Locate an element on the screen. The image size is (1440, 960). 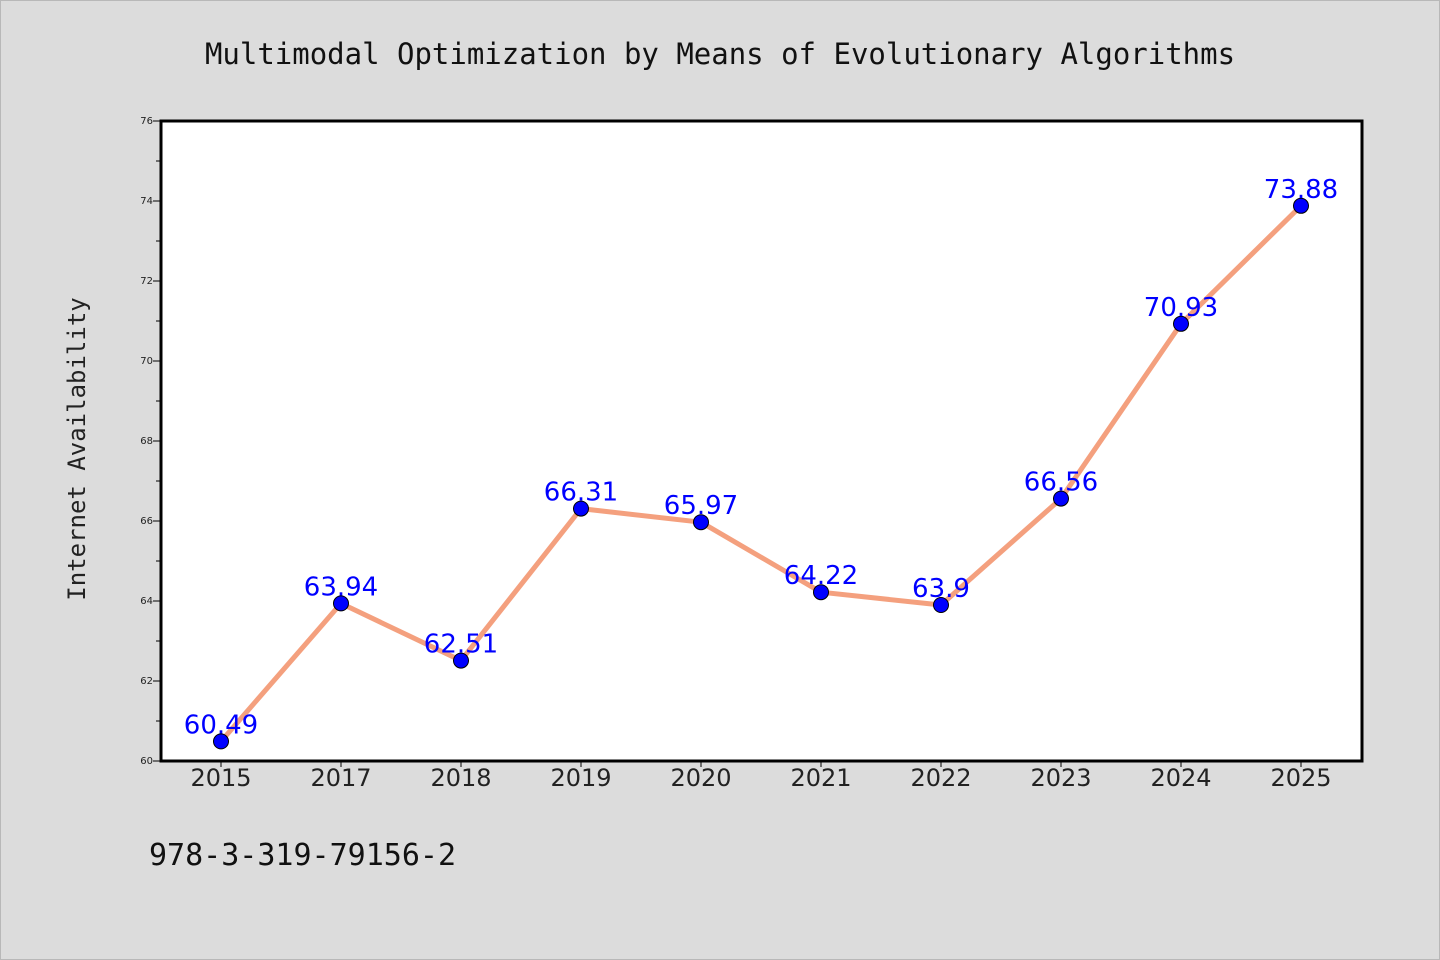
x-tick-label: 2019 is located at coordinates (580, 778).